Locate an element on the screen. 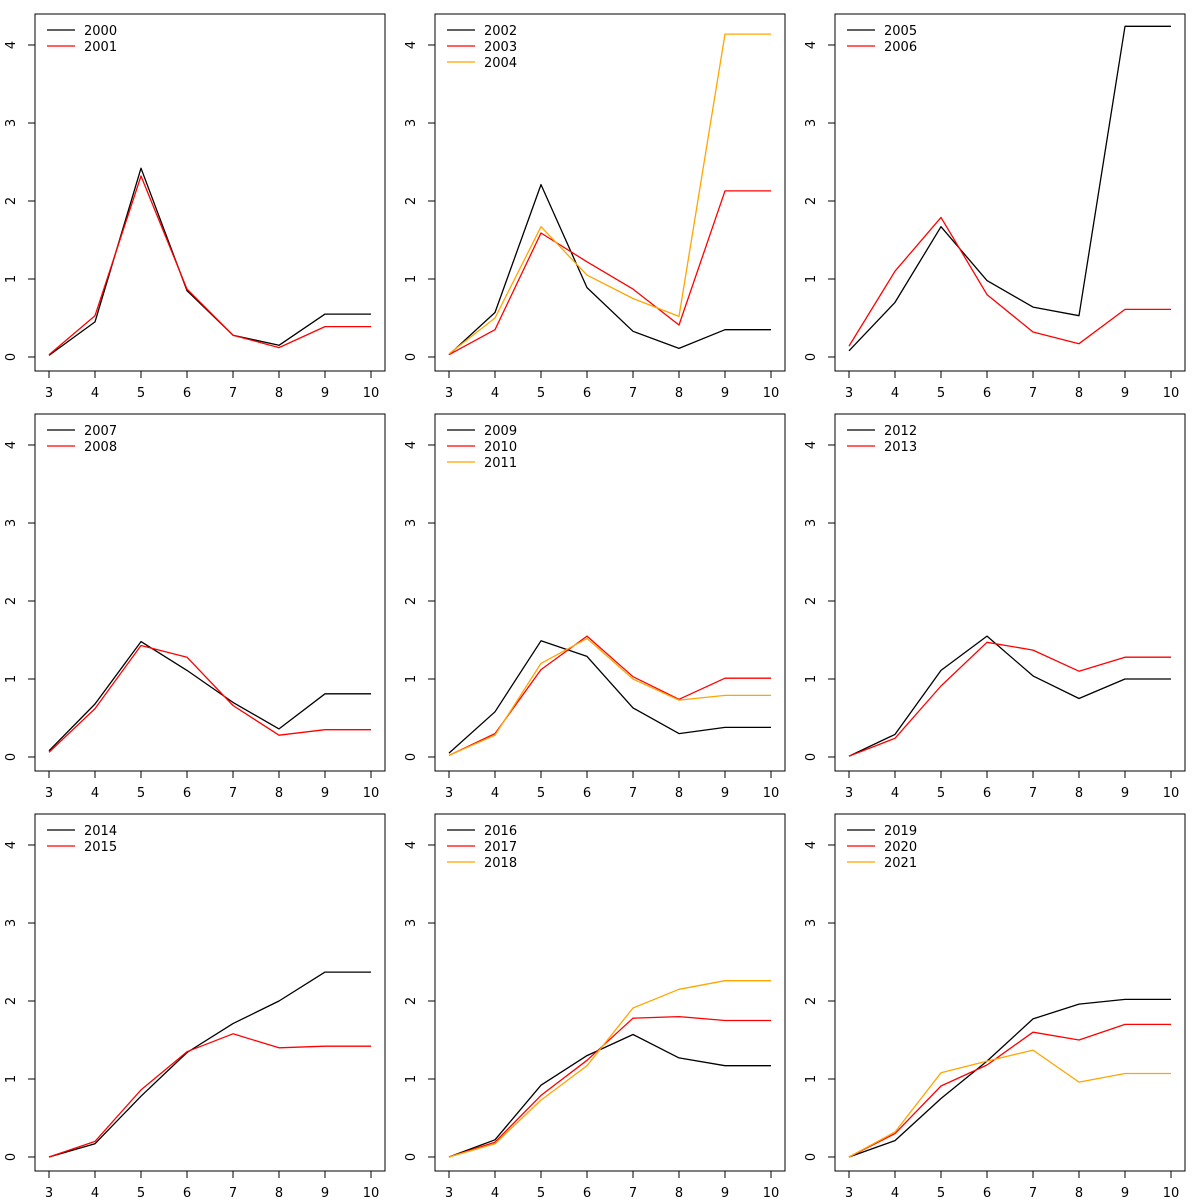 The image size is (1200, 1200). series-line-2019 is located at coordinates (1009, 1078).